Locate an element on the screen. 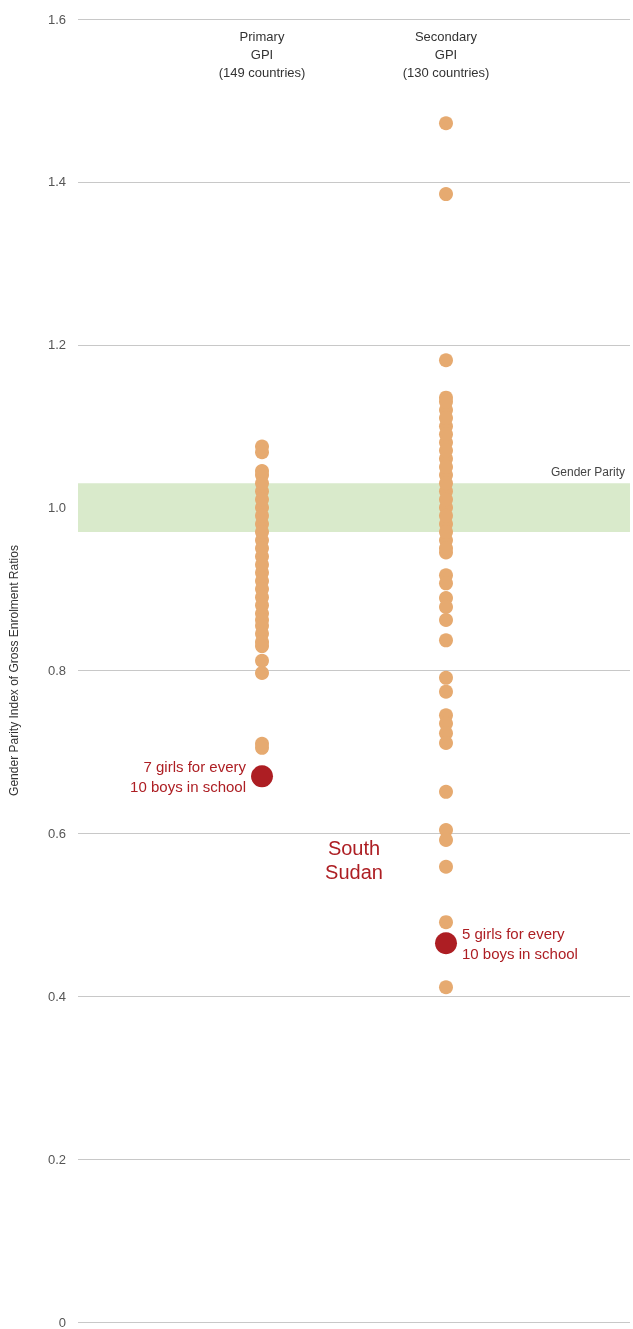 This screenshot has width=633, height=1329. y-axis-title: Gender Parity Index of Gross Enrolment Ratios is located at coordinates (14, 670).